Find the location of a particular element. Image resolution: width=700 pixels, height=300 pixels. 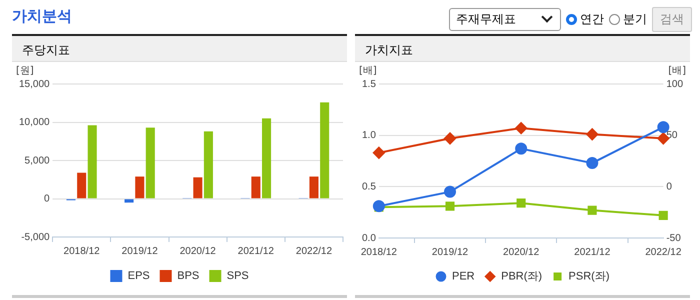

chart-title: 주당지표 is located at coordinates (179, 48).